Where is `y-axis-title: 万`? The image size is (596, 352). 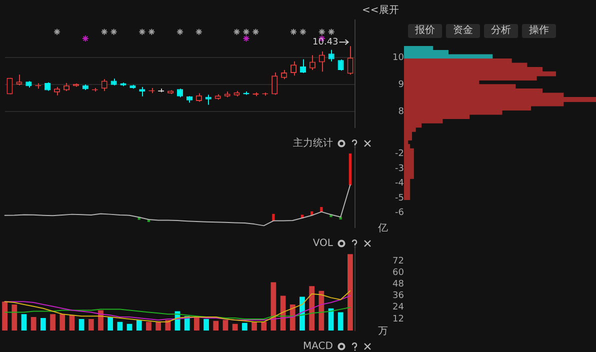
y-axis-title: 万 is located at coordinates (383, 331).